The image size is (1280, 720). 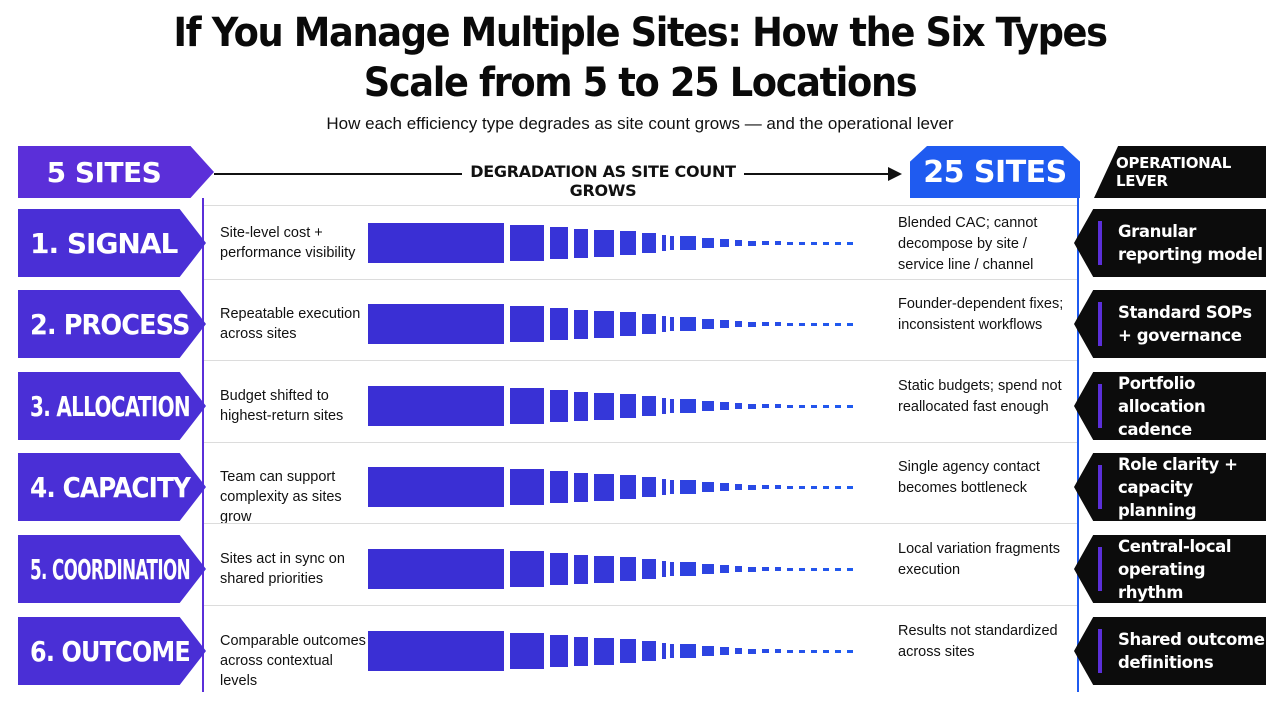 I want to click on arrow-line-left, so click(x=338, y=174).